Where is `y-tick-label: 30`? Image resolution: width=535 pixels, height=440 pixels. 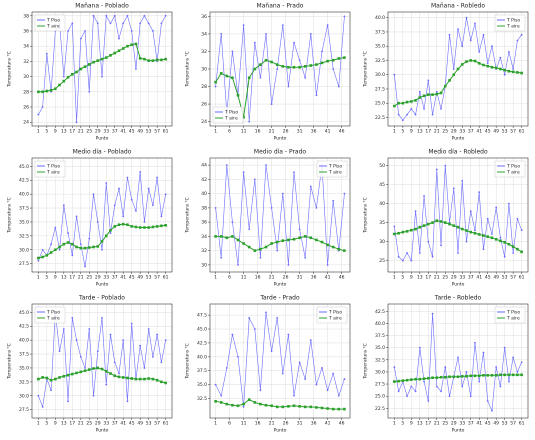 y-tick-label: 30 is located at coordinates (204, 70).